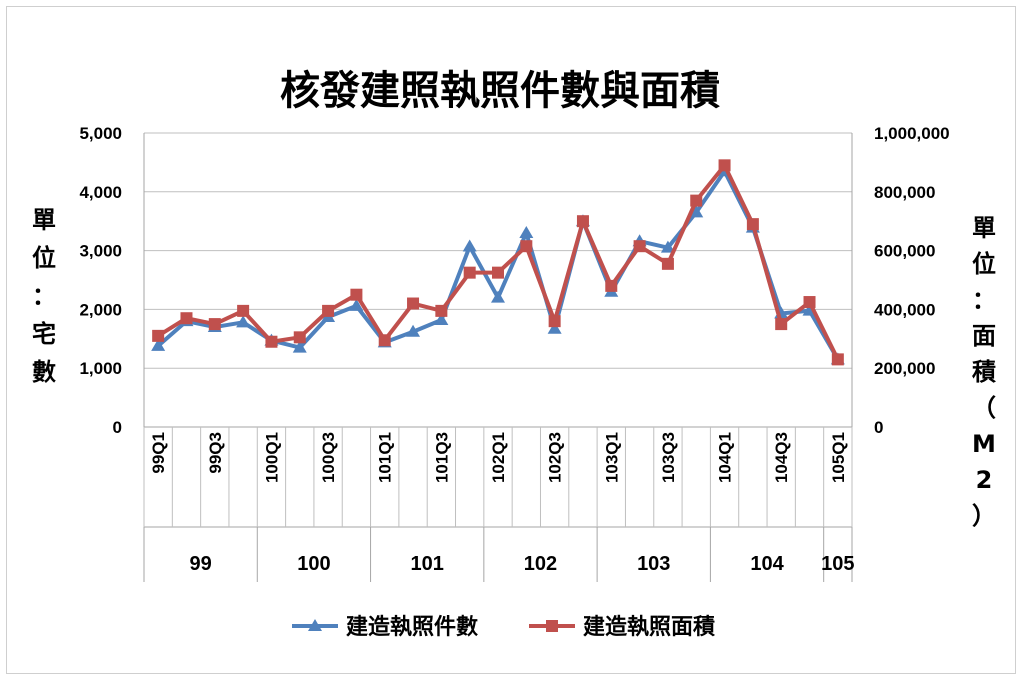 This screenshot has width=1024, height=683. Describe the element at coordinates (904, 251) in the screenshot. I see `right-tick-label: 600,000` at that location.